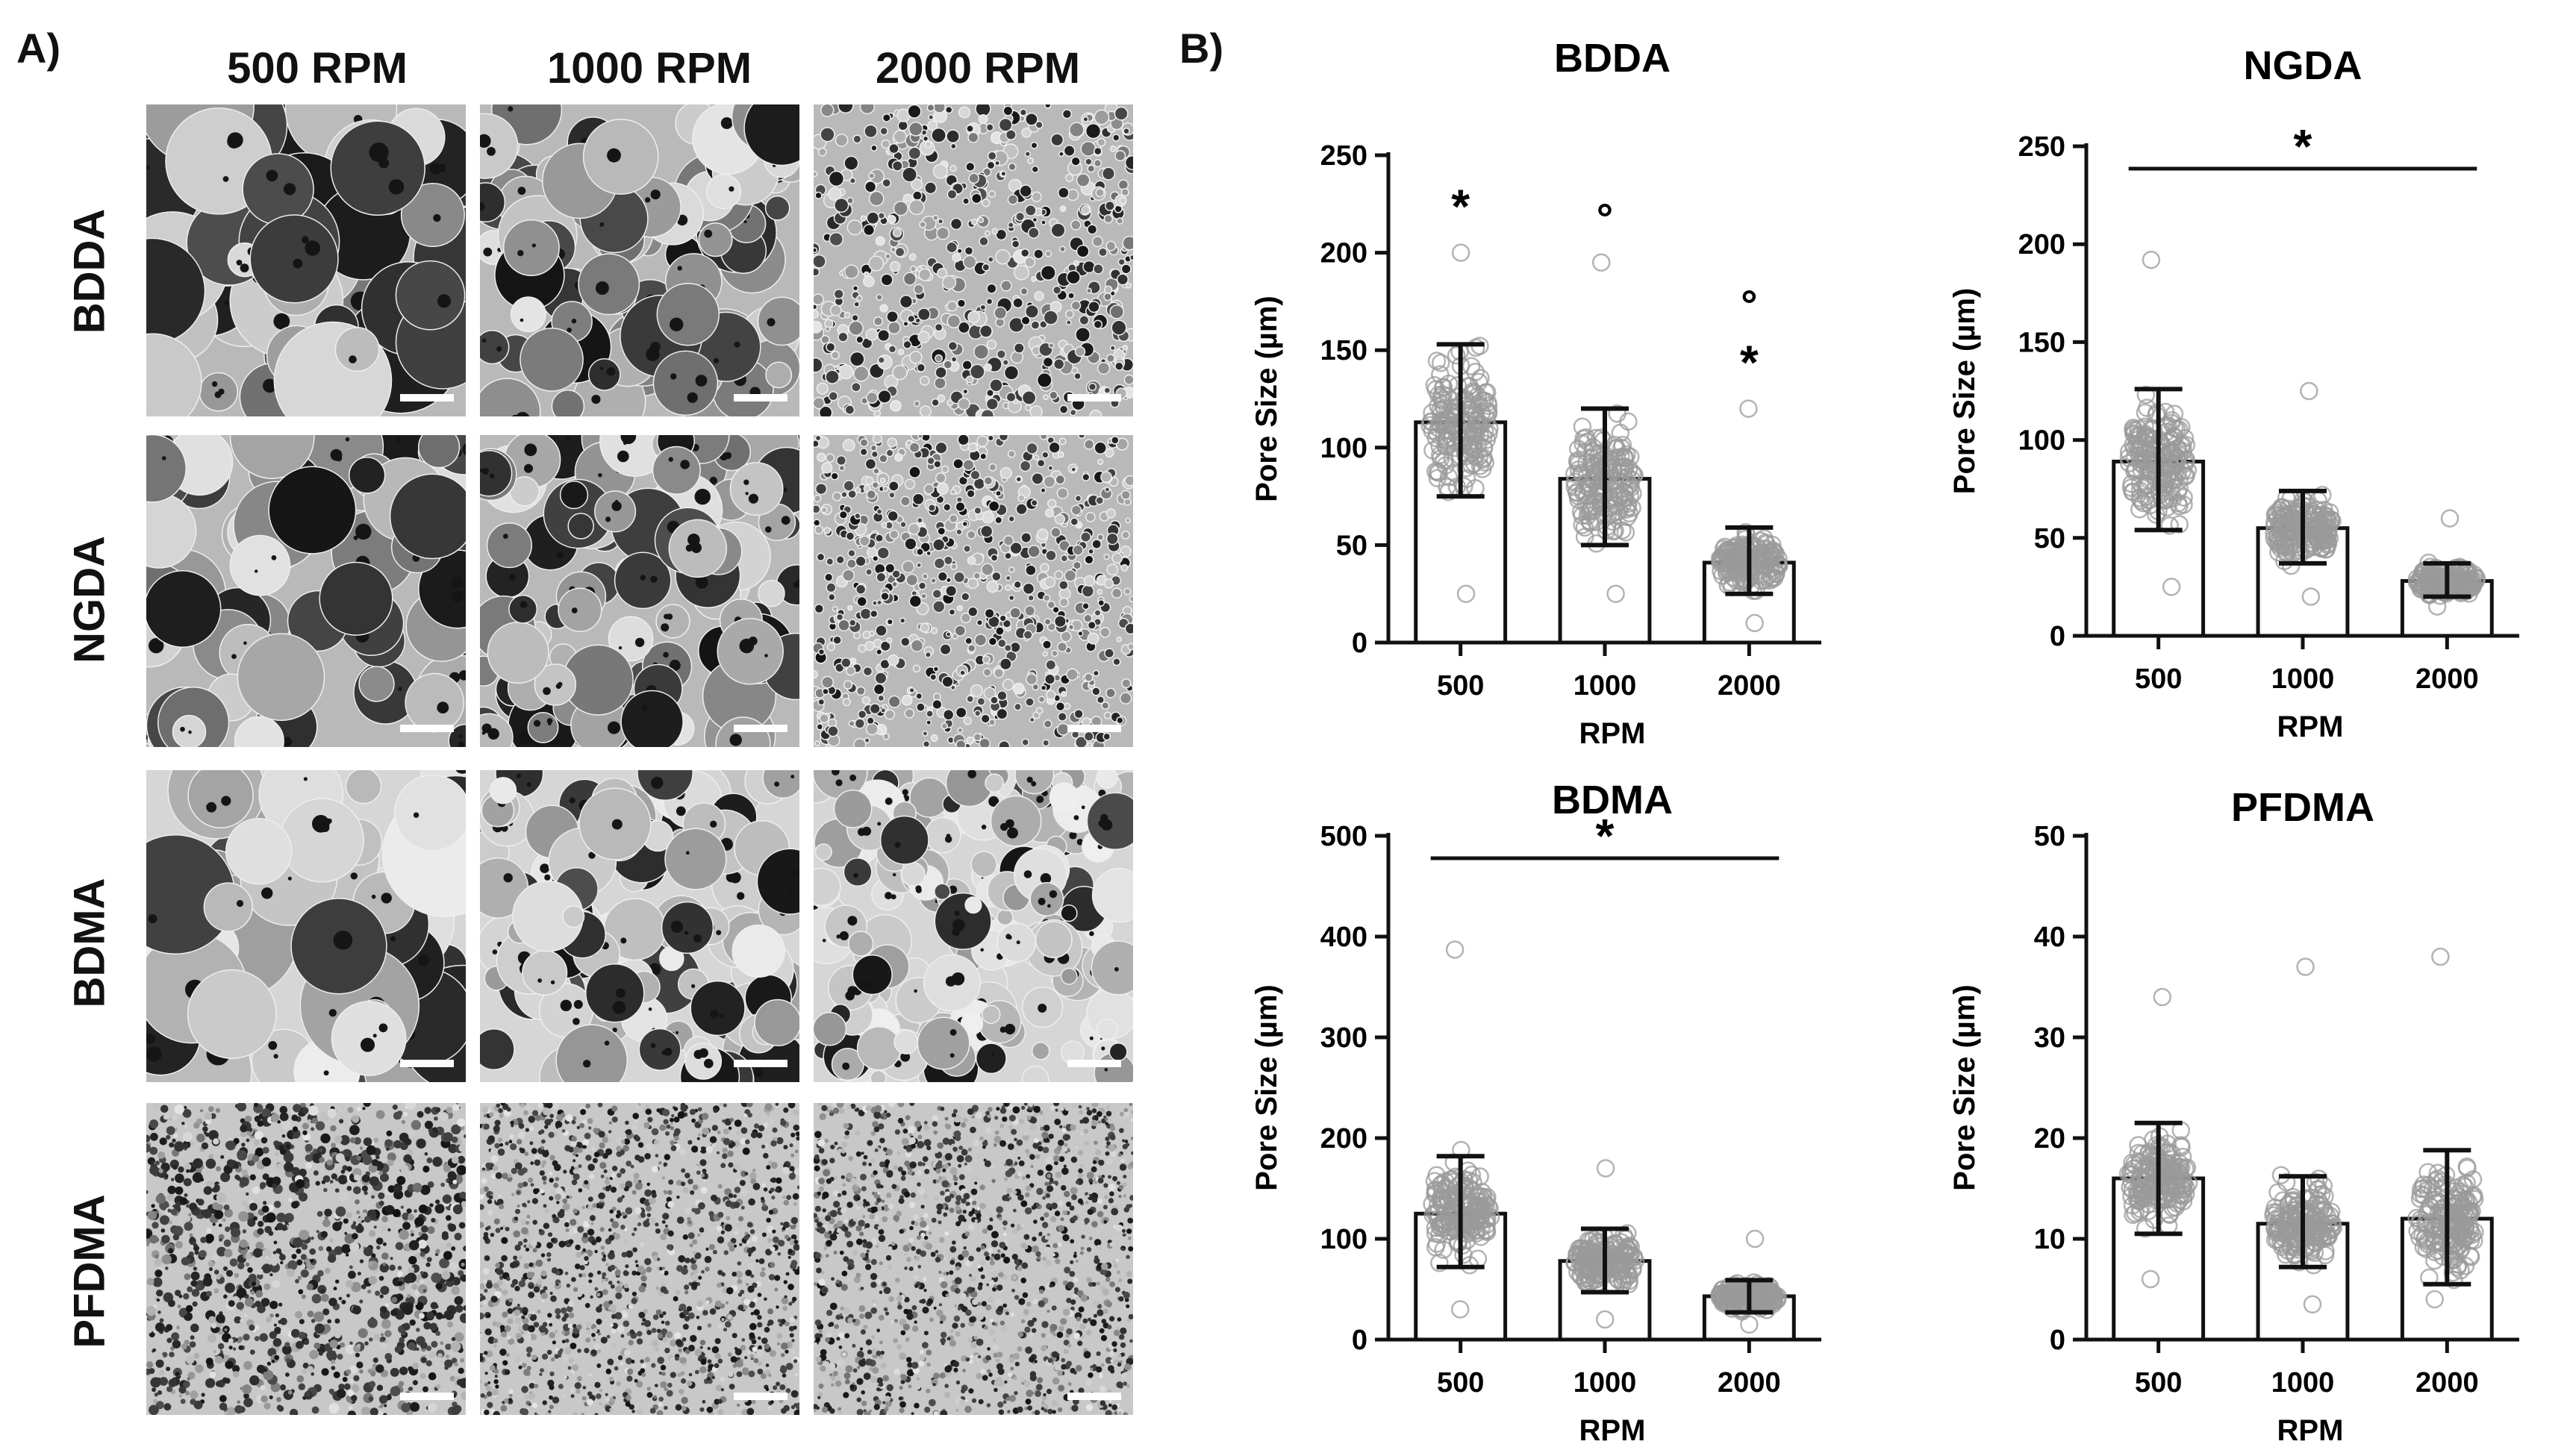 Image resolution: width=2567 pixels, height=1456 pixels. I want to click on sem-image-bdma-500rpm, so click(306, 926).